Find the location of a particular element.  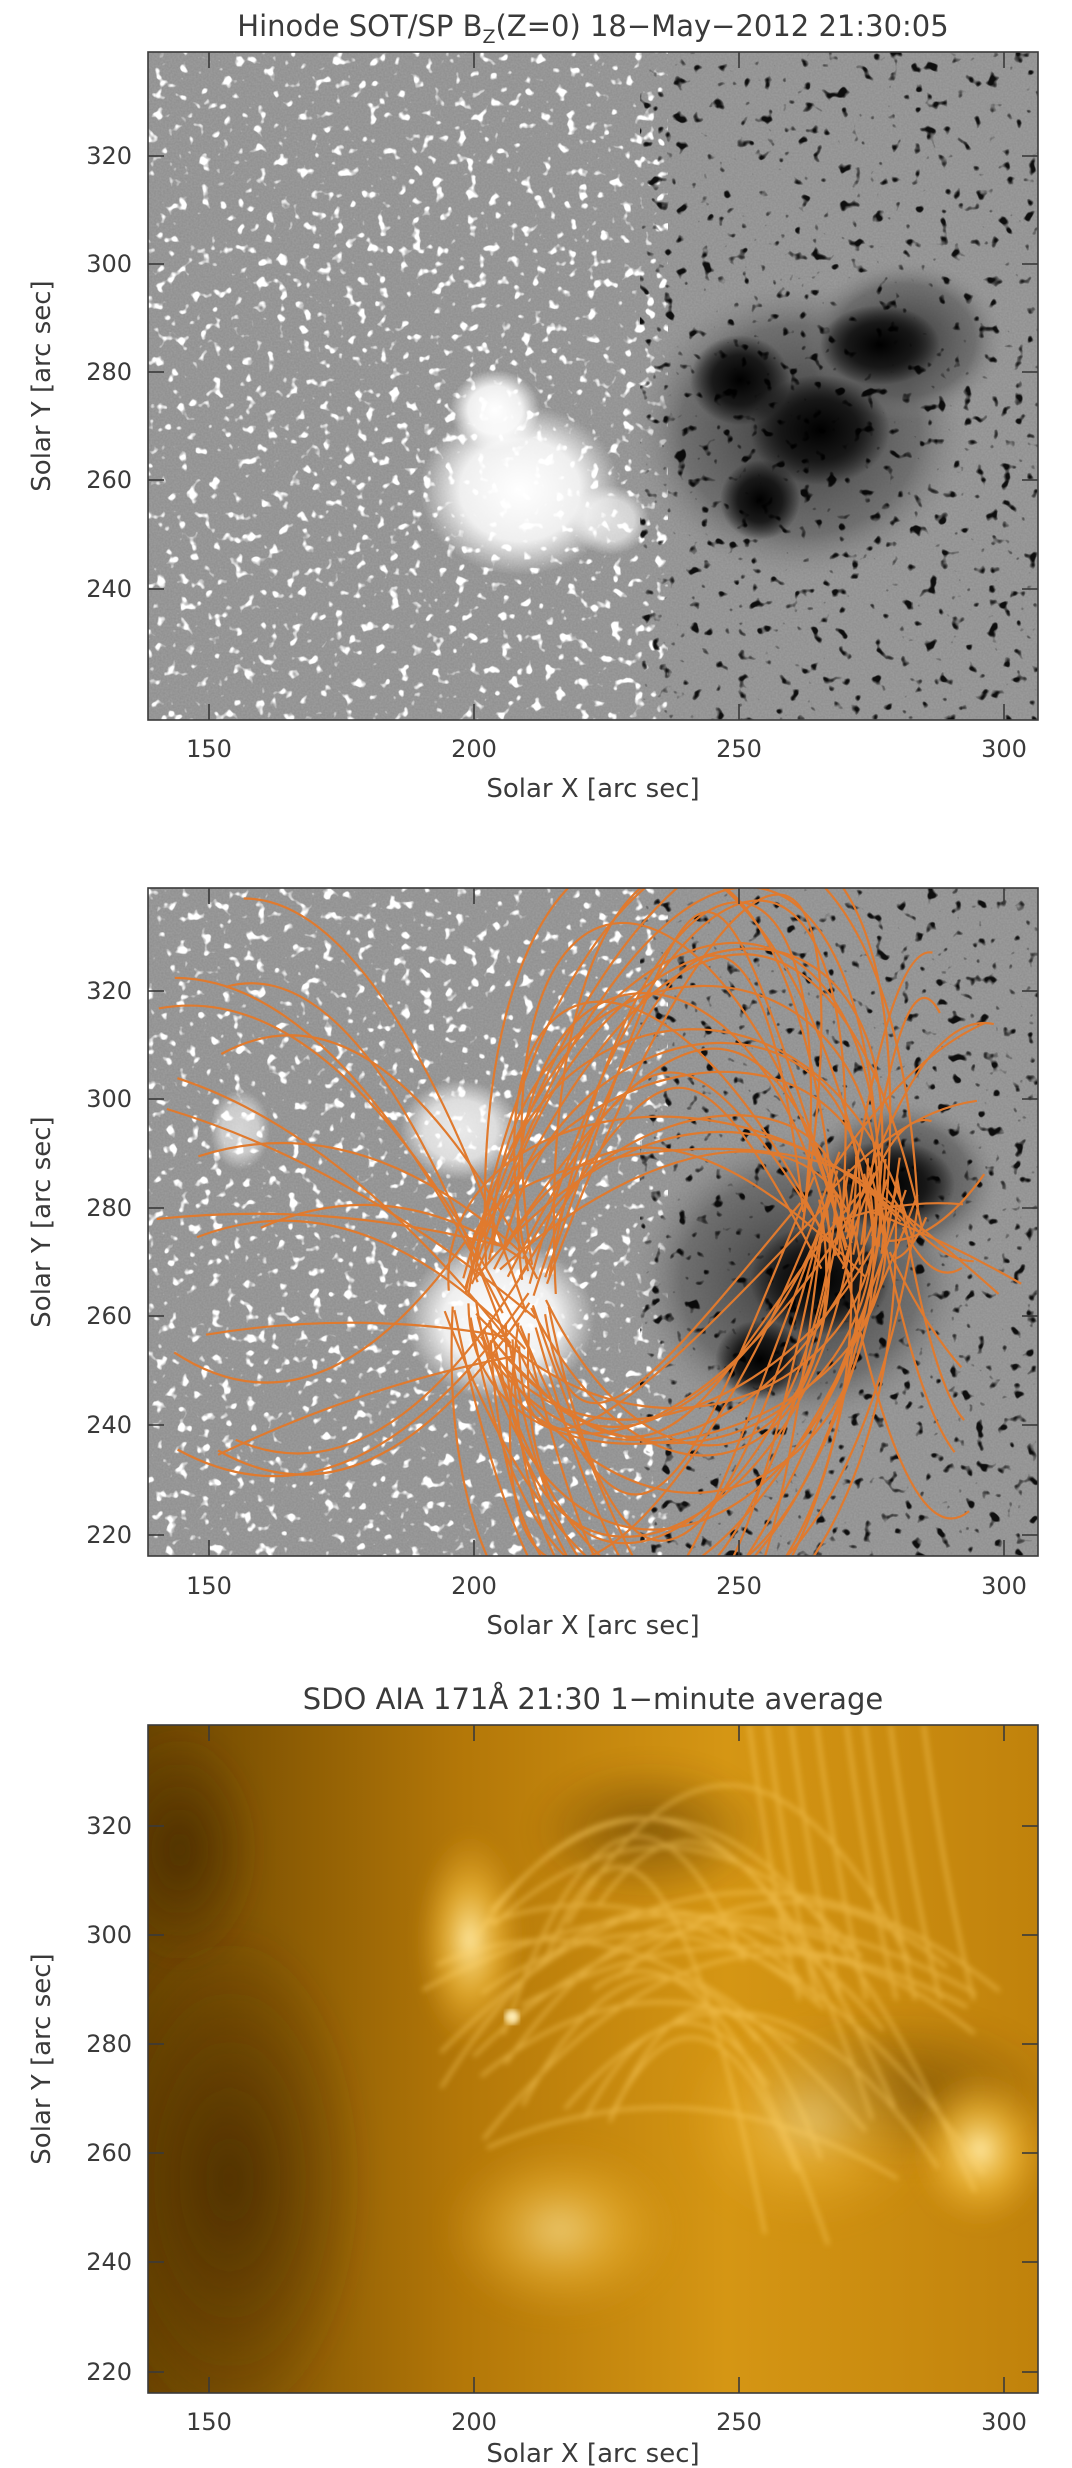

panel-2-y-tick-labels: 220 240 260 280 300 320 is located at coordinates (109, 1263).